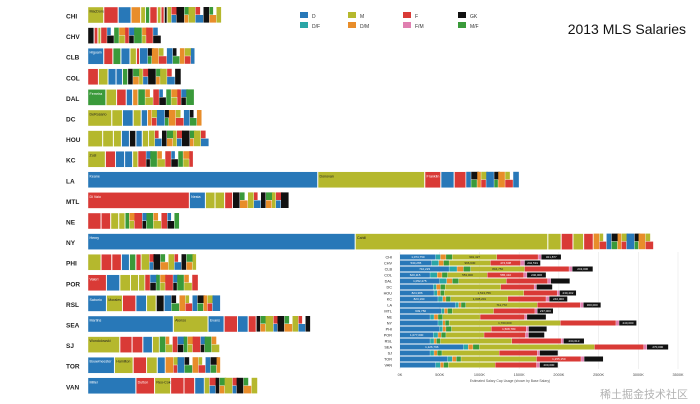 The height and width of the screenshot is (404, 700). Describe the element at coordinates (519, 375) in the screenshot. I see `x-tick-label: 1500K` at that location.